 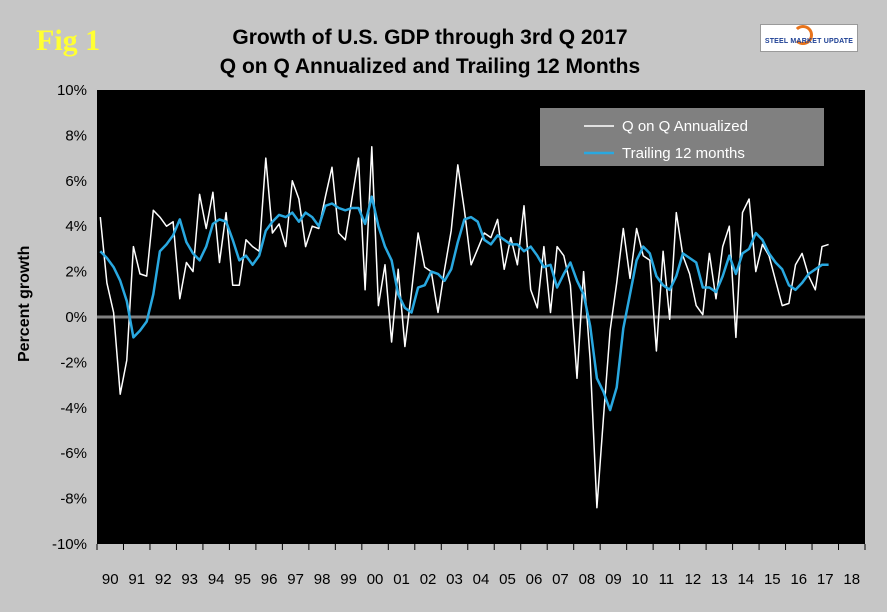 What do you see at coordinates (72, 90) in the screenshot?
I see `y-tick-label: 10%` at bounding box center [72, 90].